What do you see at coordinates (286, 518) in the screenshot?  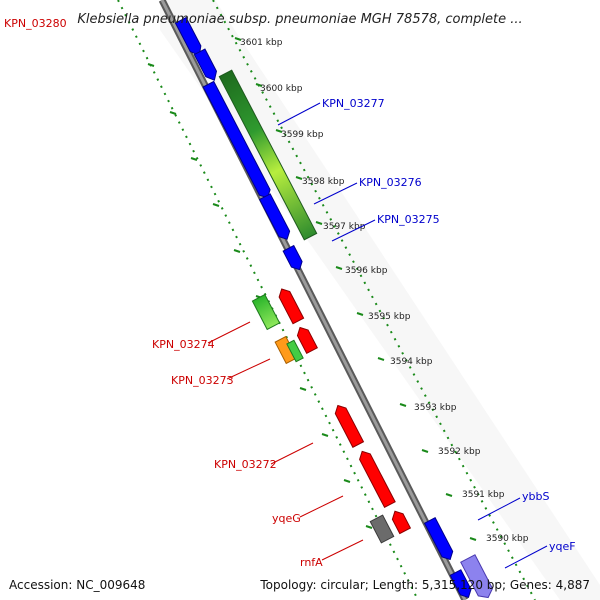 I see `gene-label-yqeg: yqeG` at bounding box center [286, 518].